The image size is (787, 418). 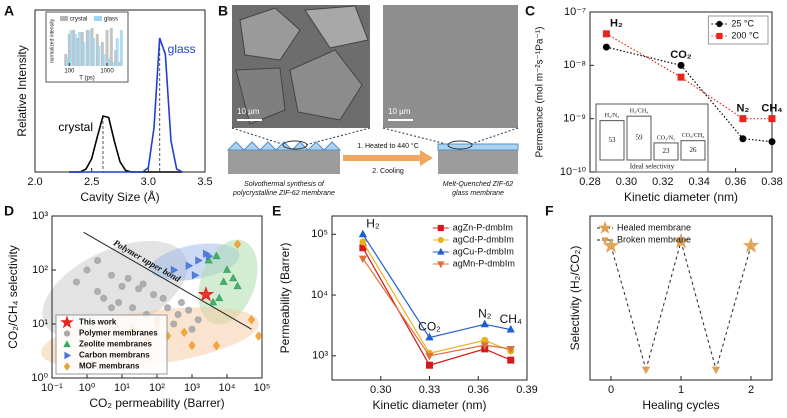 I want to click on legend-label: Broken membrane, so click(x=654, y=239).